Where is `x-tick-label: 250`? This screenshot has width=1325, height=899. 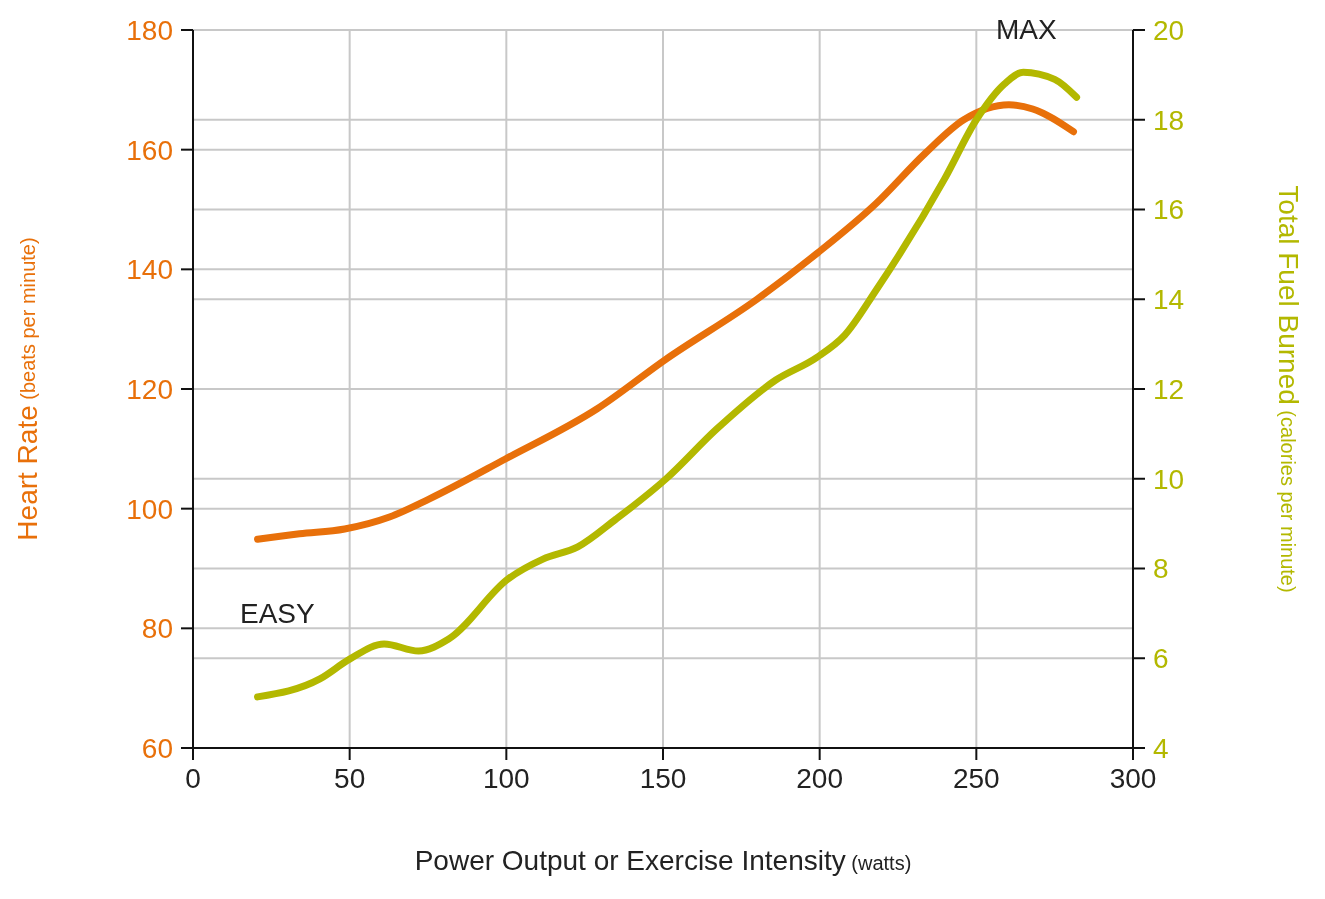
x-tick-label: 250 is located at coordinates (976, 778).